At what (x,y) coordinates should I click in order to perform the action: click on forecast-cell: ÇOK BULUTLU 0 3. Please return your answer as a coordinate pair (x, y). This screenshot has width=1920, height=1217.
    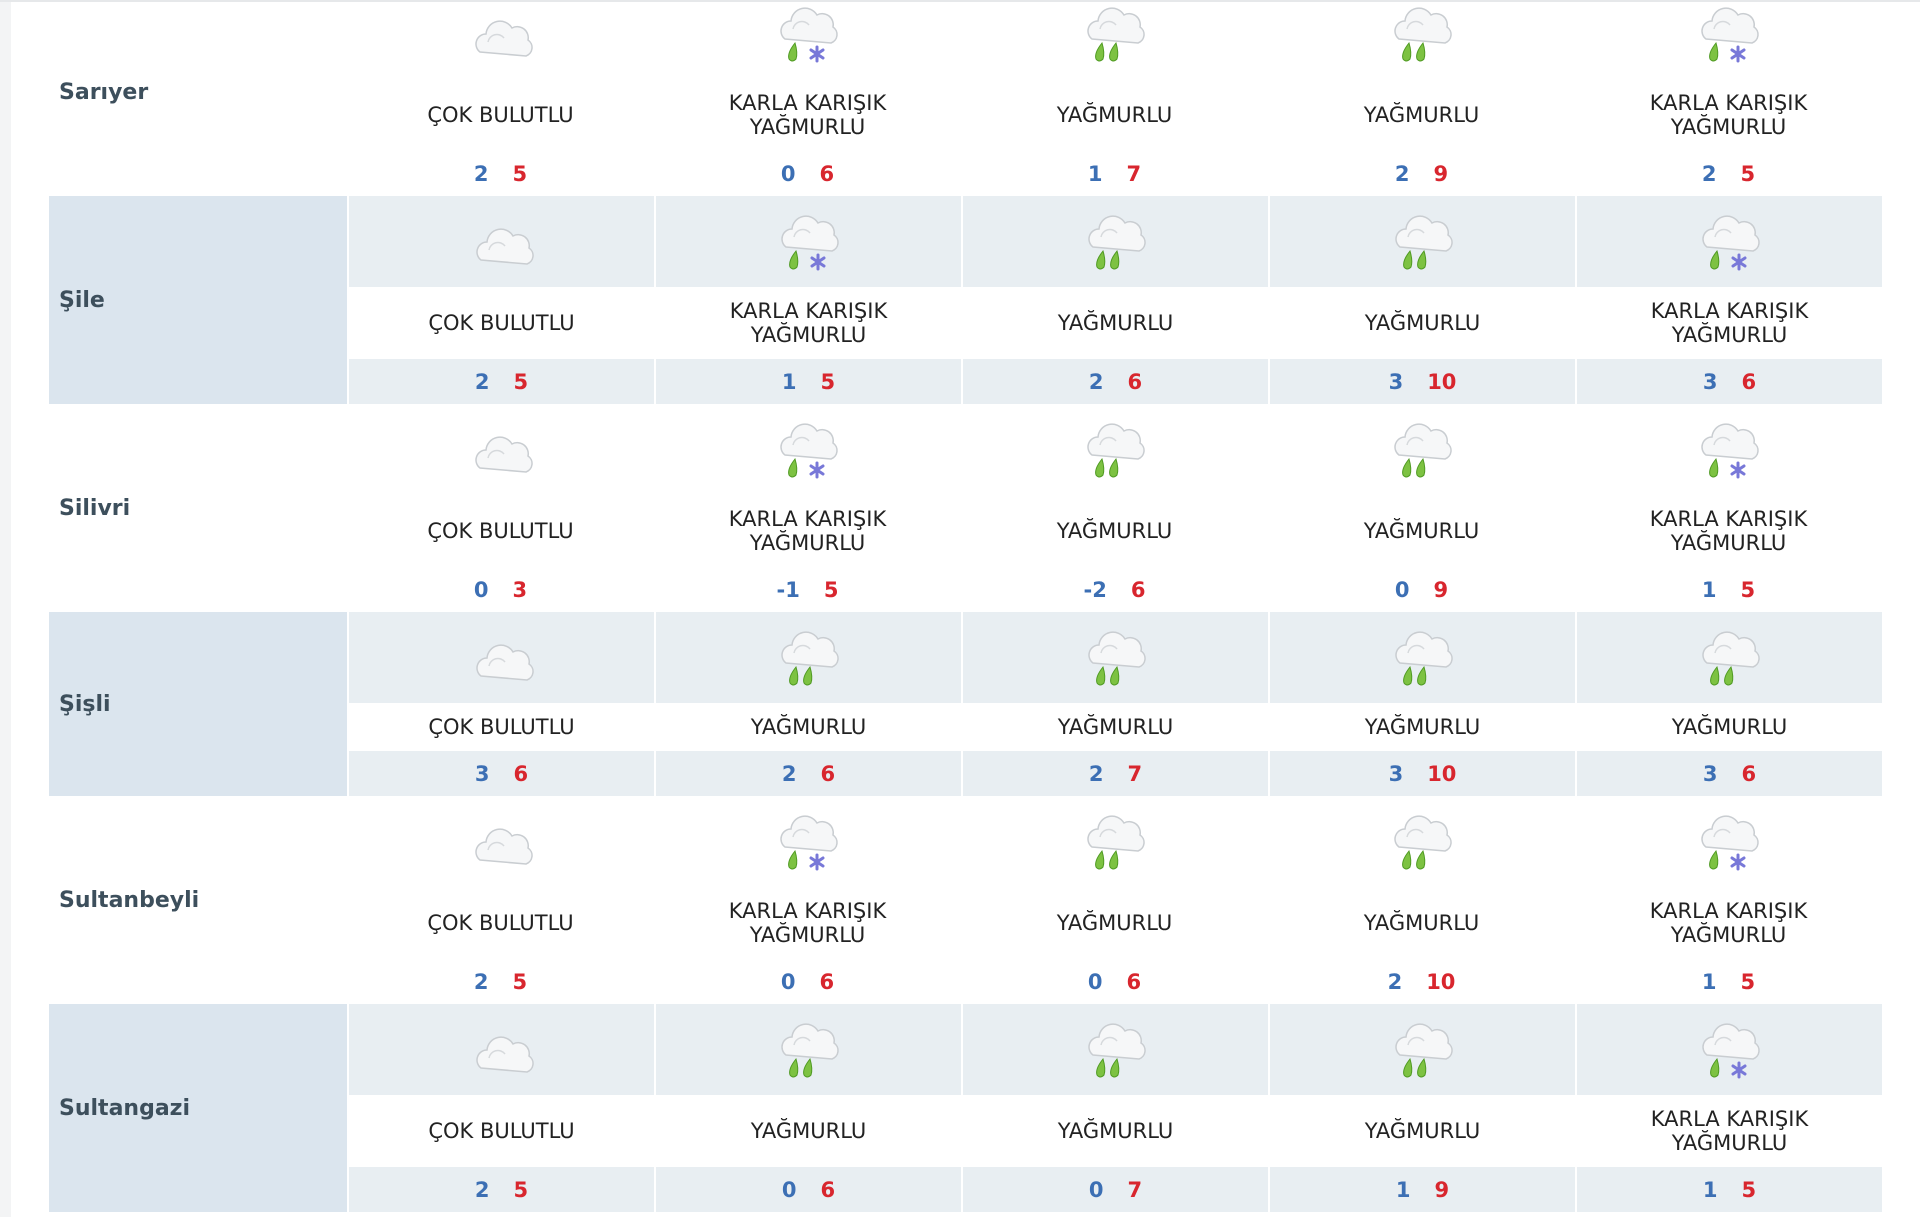
    Looking at the image, I should click on (500, 508).